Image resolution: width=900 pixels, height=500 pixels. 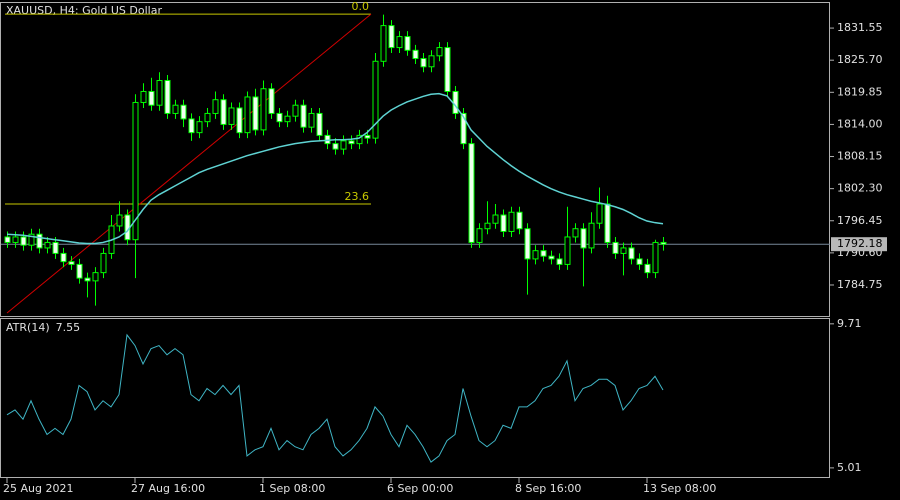 I want to click on y-tick-label: 1814.00, so click(x=860, y=123).